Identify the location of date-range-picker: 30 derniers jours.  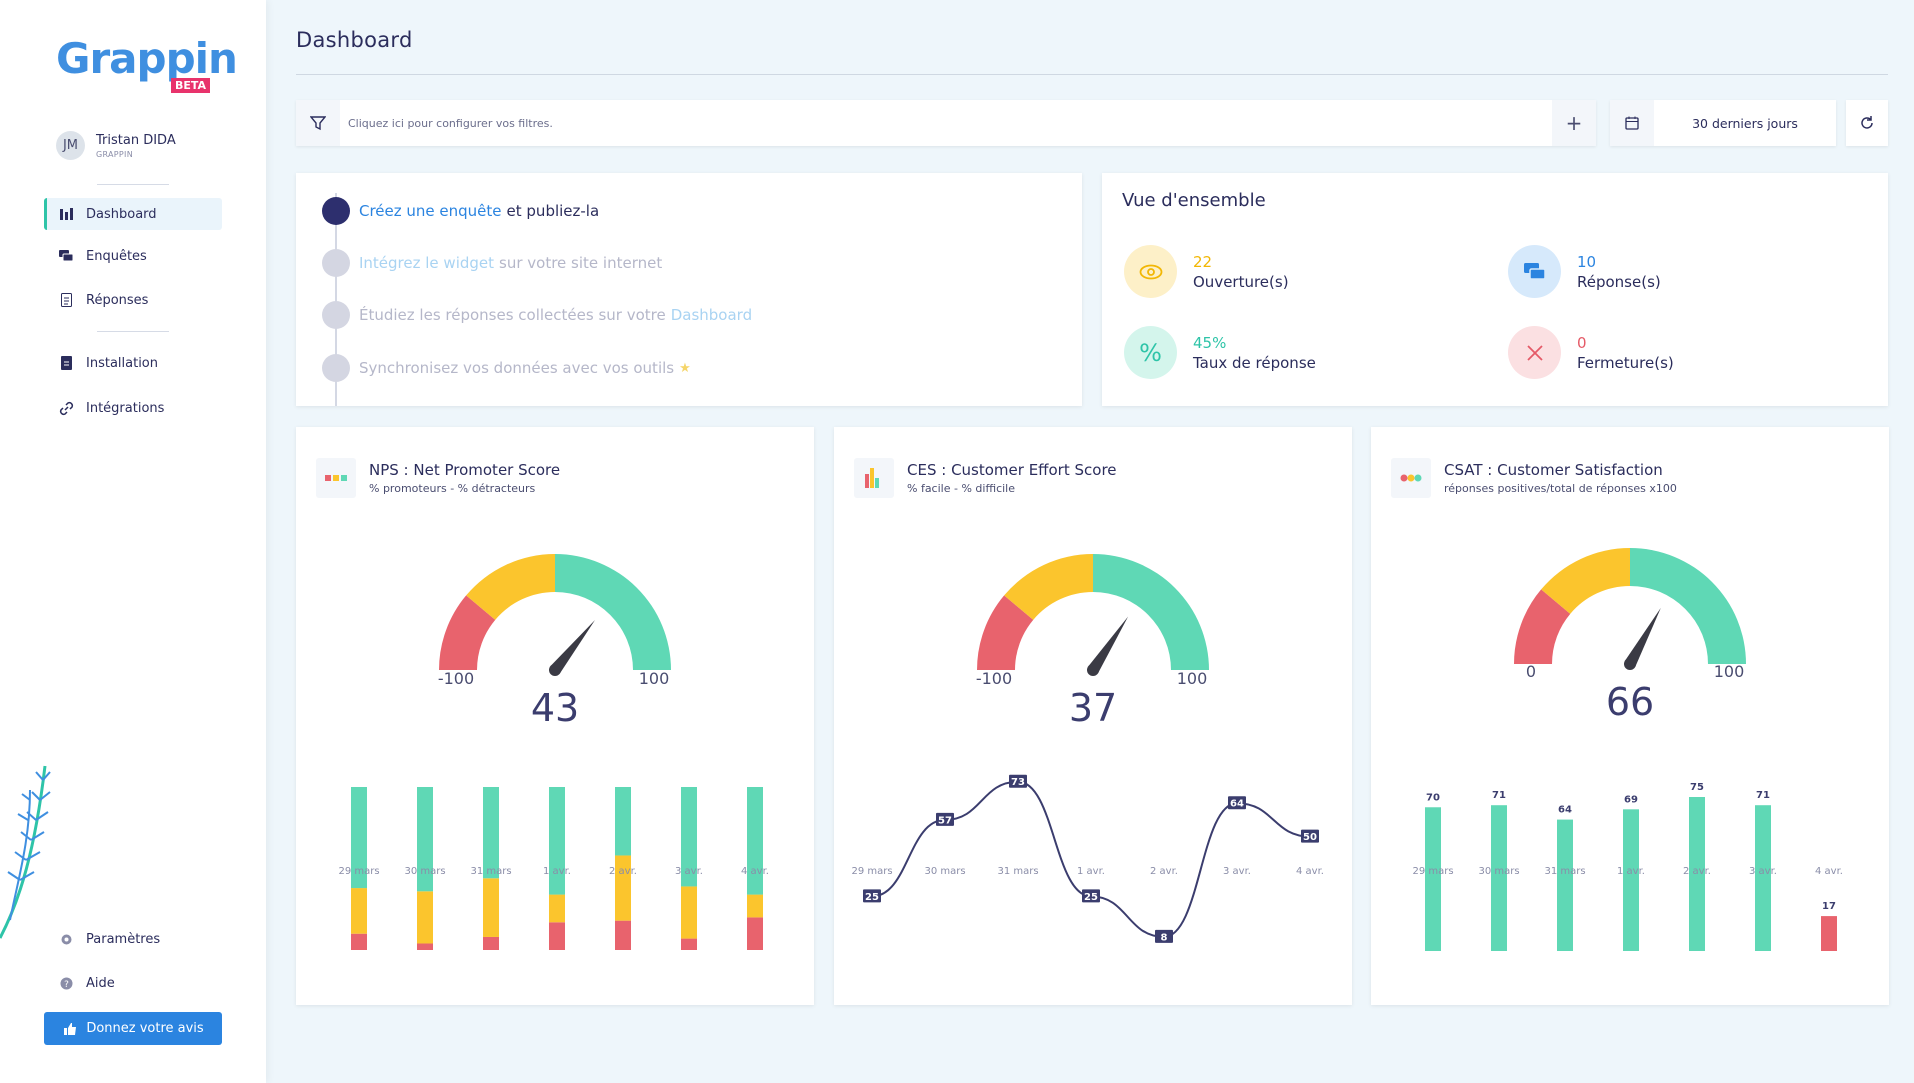
(1723, 123).